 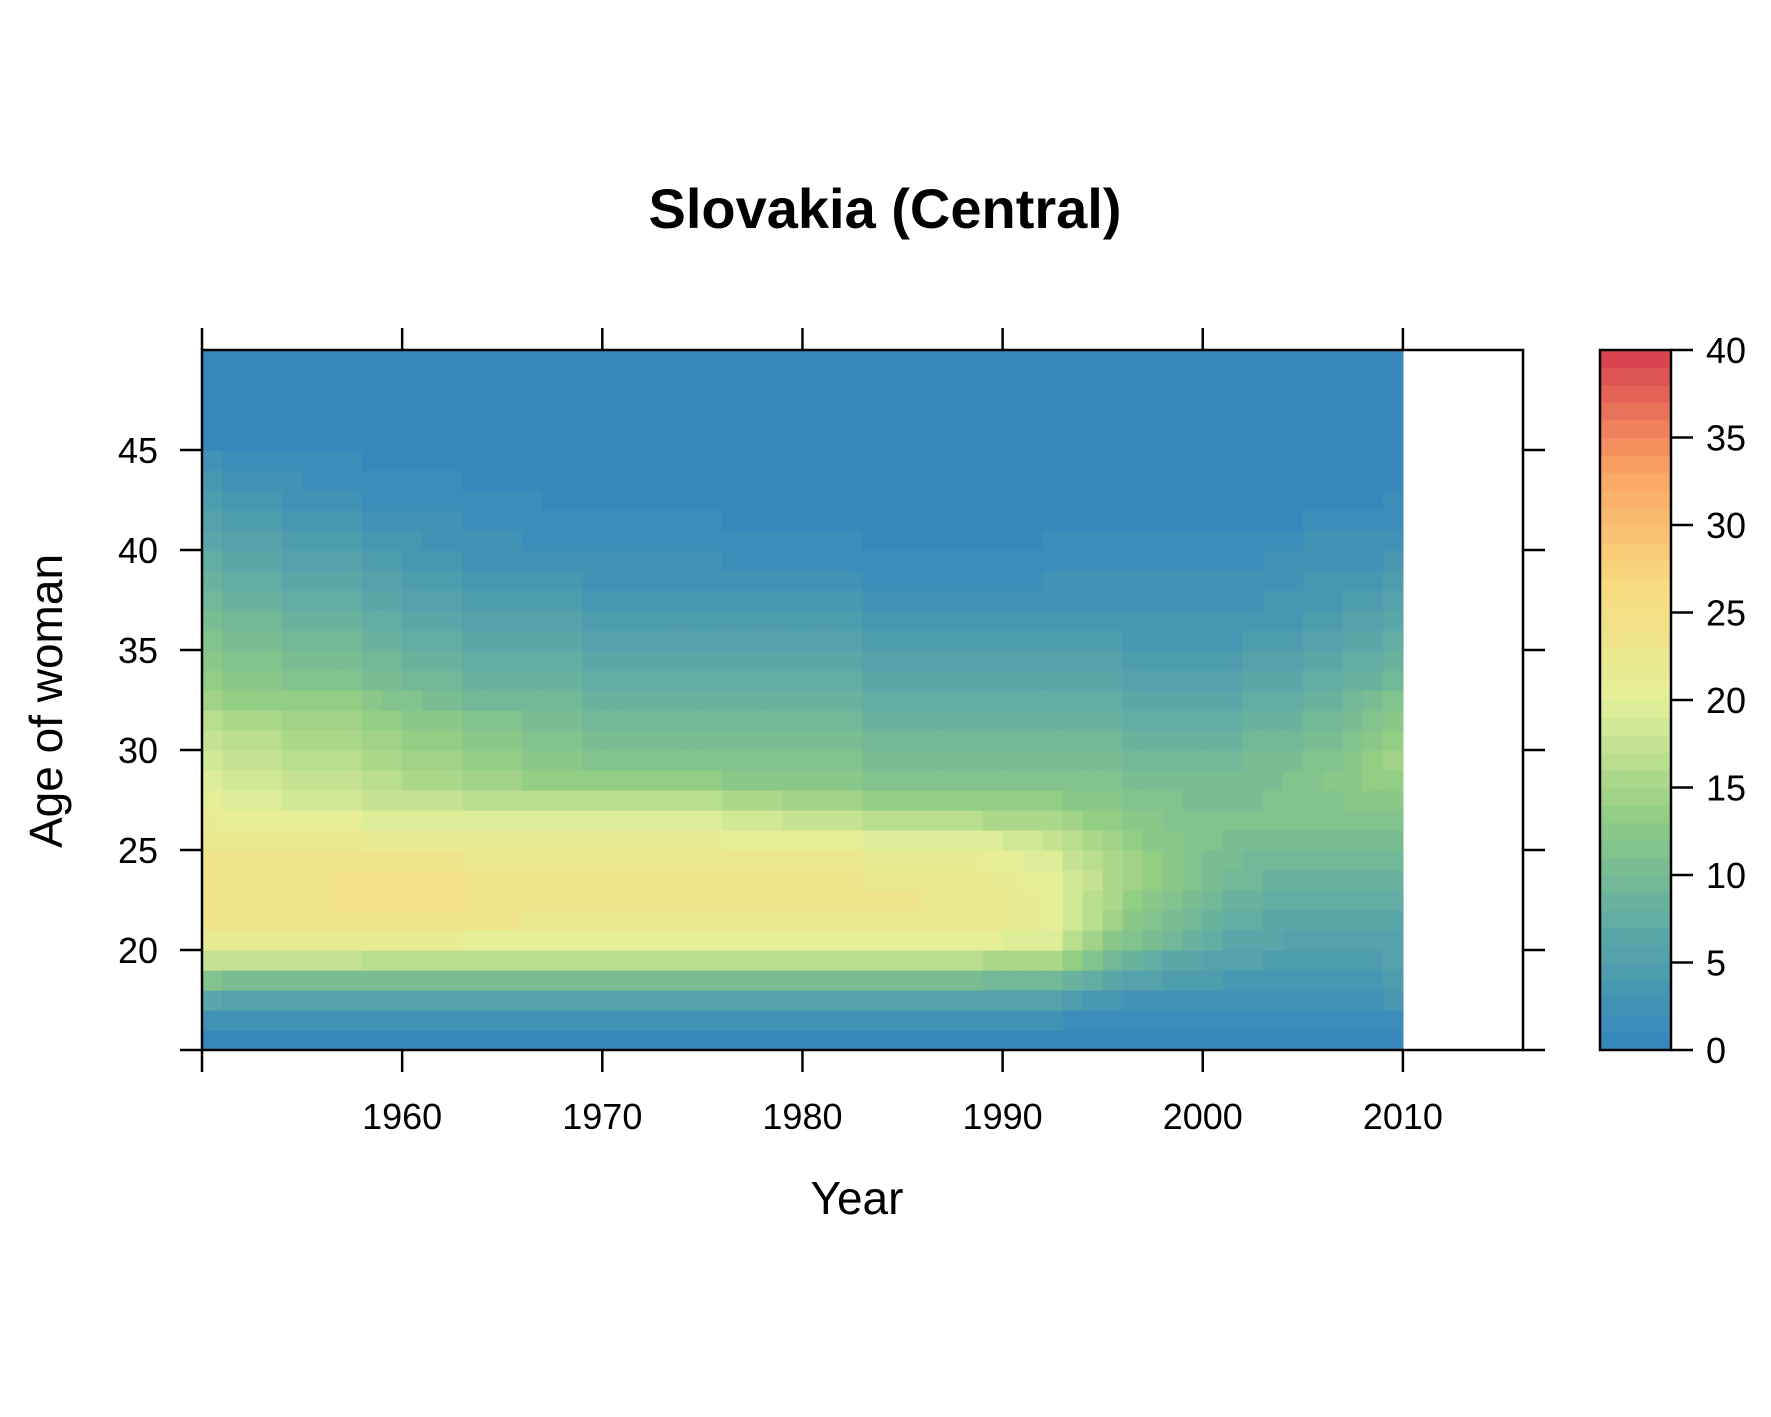 I want to click on y-tick-label: 35, so click(x=138, y=650).